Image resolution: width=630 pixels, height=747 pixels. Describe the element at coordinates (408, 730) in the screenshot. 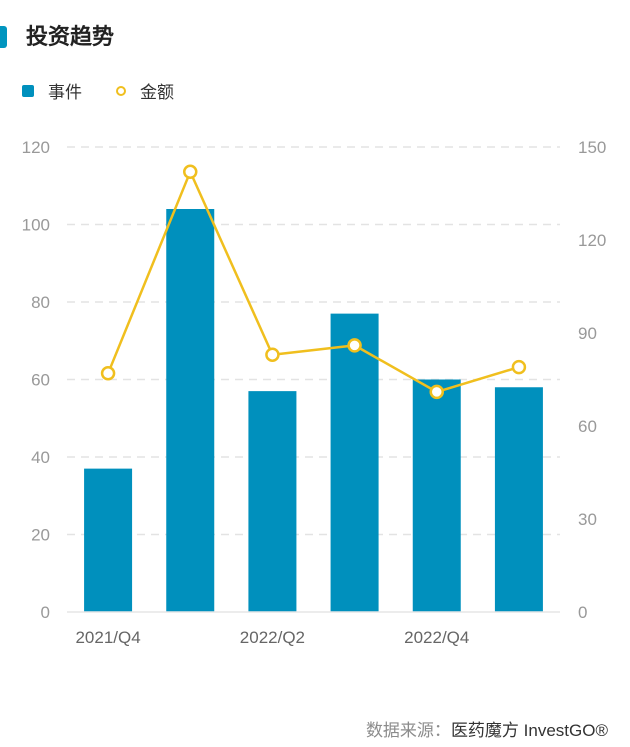

I see `source-label: 数据来源：` at that location.